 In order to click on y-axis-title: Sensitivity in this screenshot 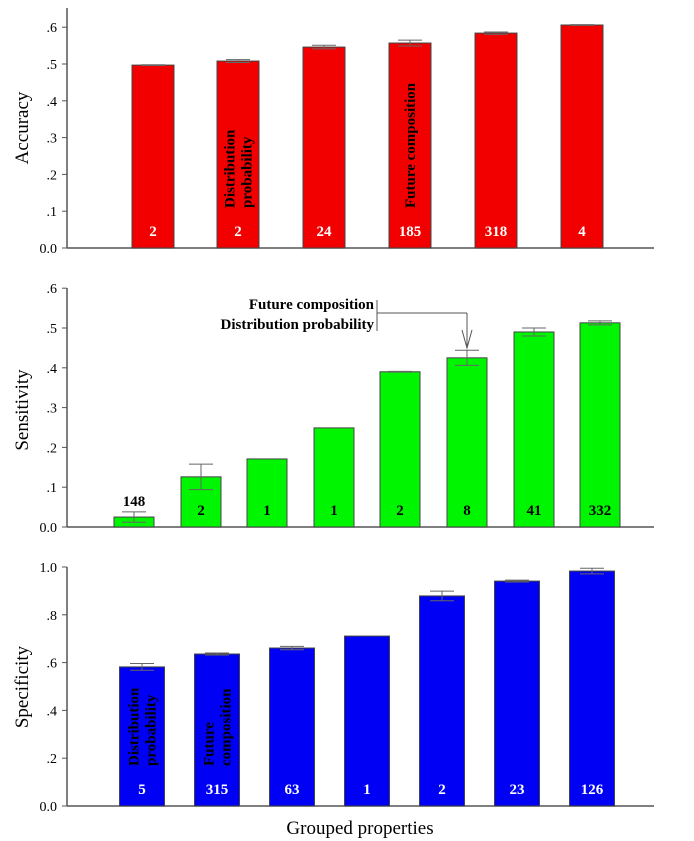, I will do `click(22, 410)`.